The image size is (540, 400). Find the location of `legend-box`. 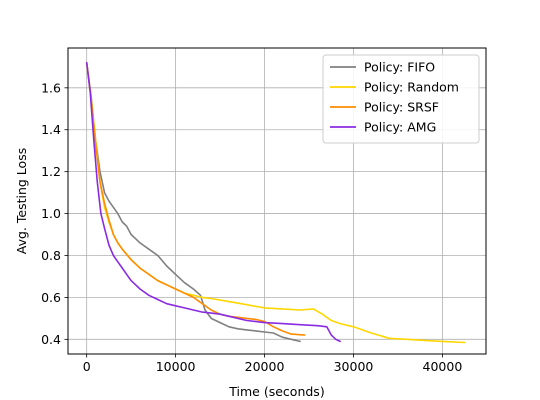

legend-box is located at coordinates (401, 99).